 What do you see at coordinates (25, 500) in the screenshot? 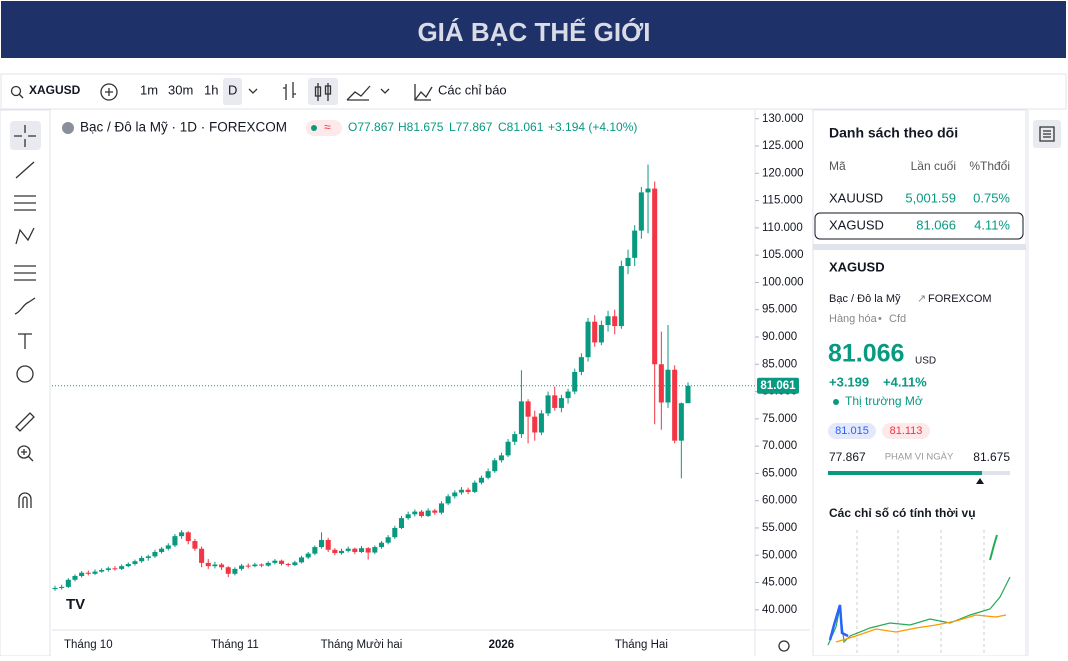
I see `magnet-tool` at bounding box center [25, 500].